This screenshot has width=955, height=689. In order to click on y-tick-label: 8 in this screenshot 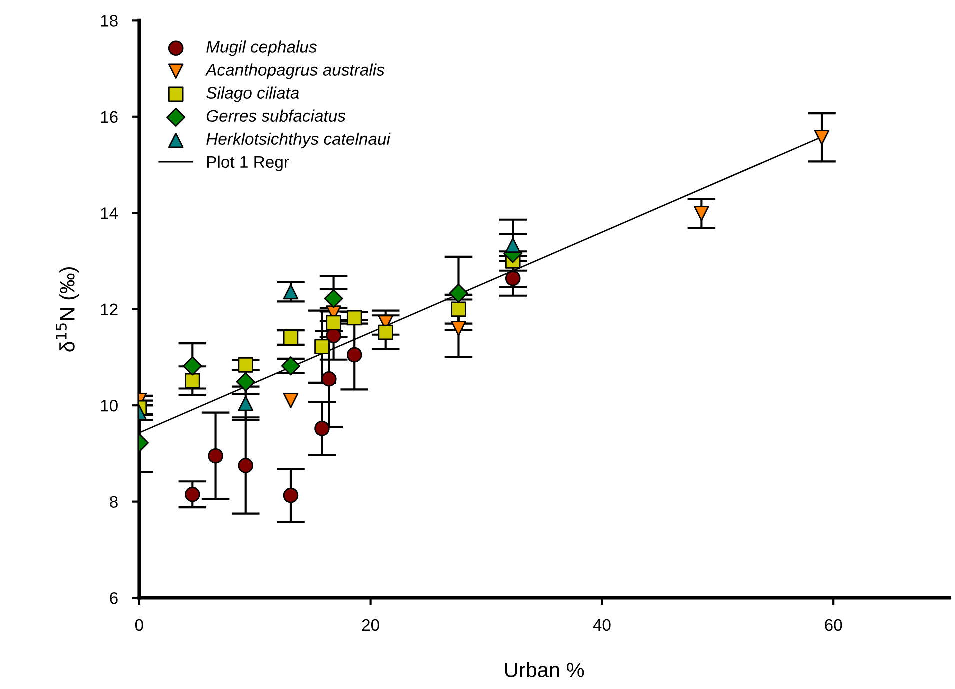, I will do `click(114, 502)`.